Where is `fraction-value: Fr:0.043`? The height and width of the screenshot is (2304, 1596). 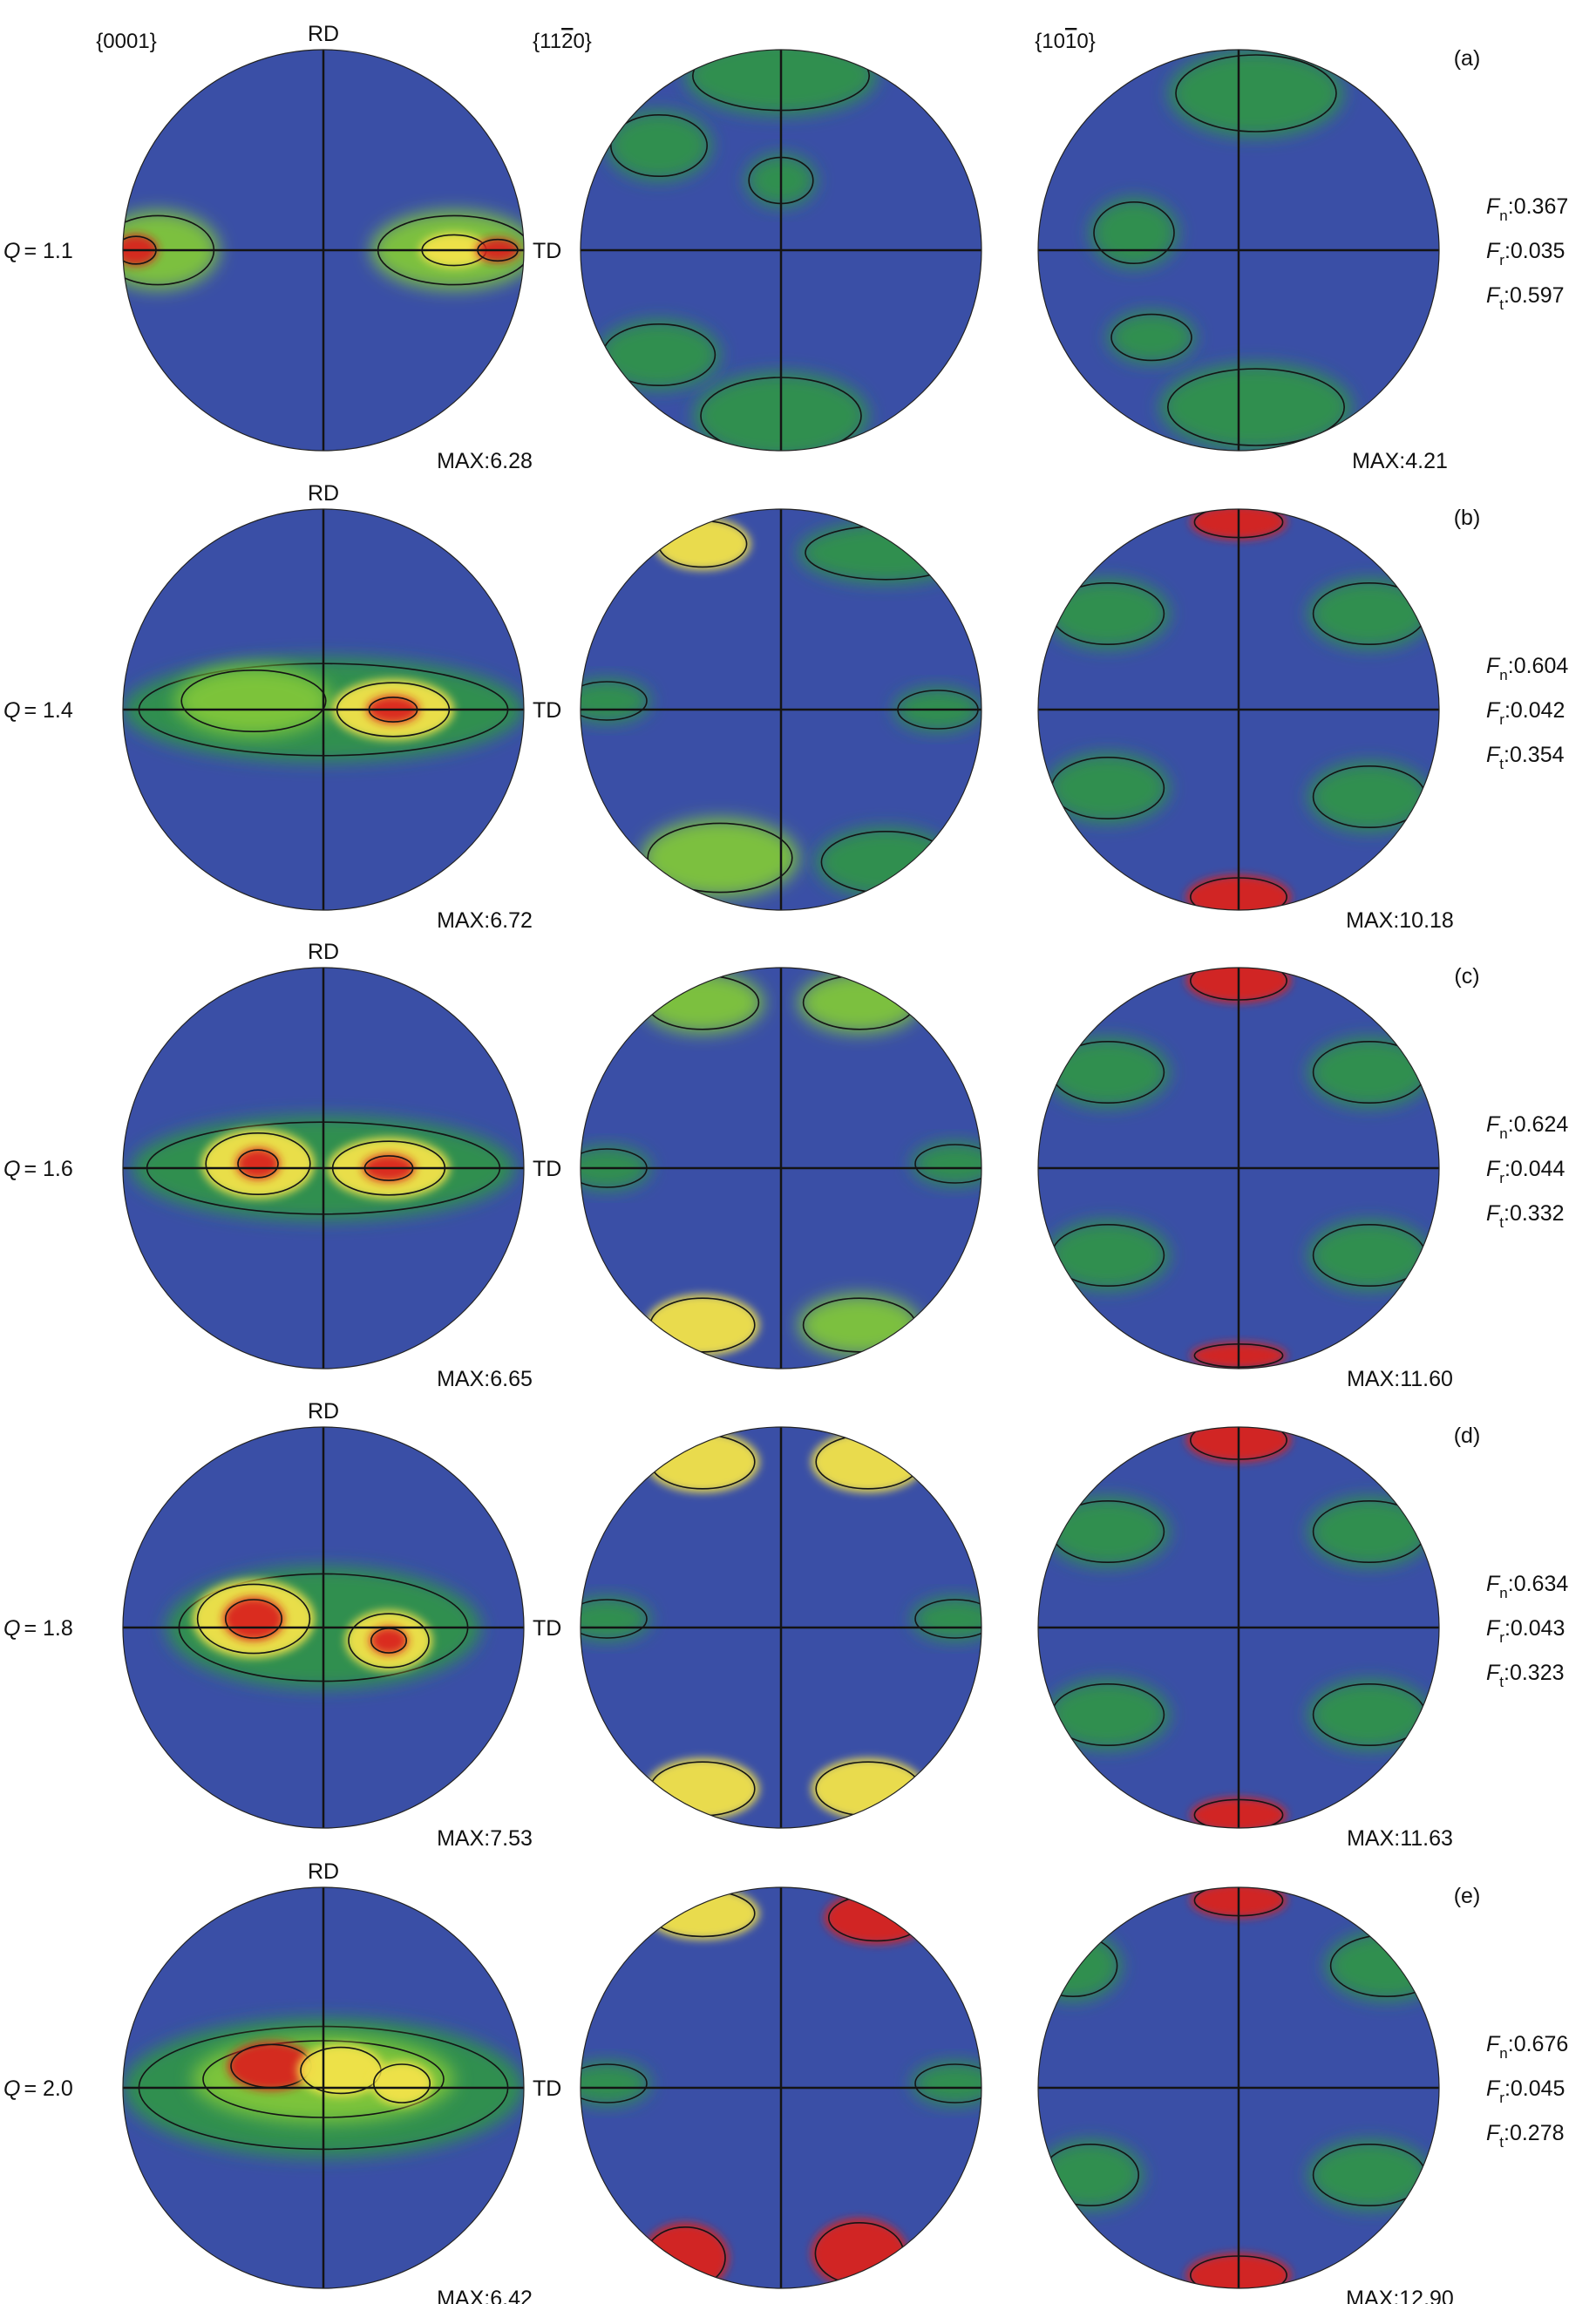 fraction-value: Fr:0.043 is located at coordinates (1525, 1631).